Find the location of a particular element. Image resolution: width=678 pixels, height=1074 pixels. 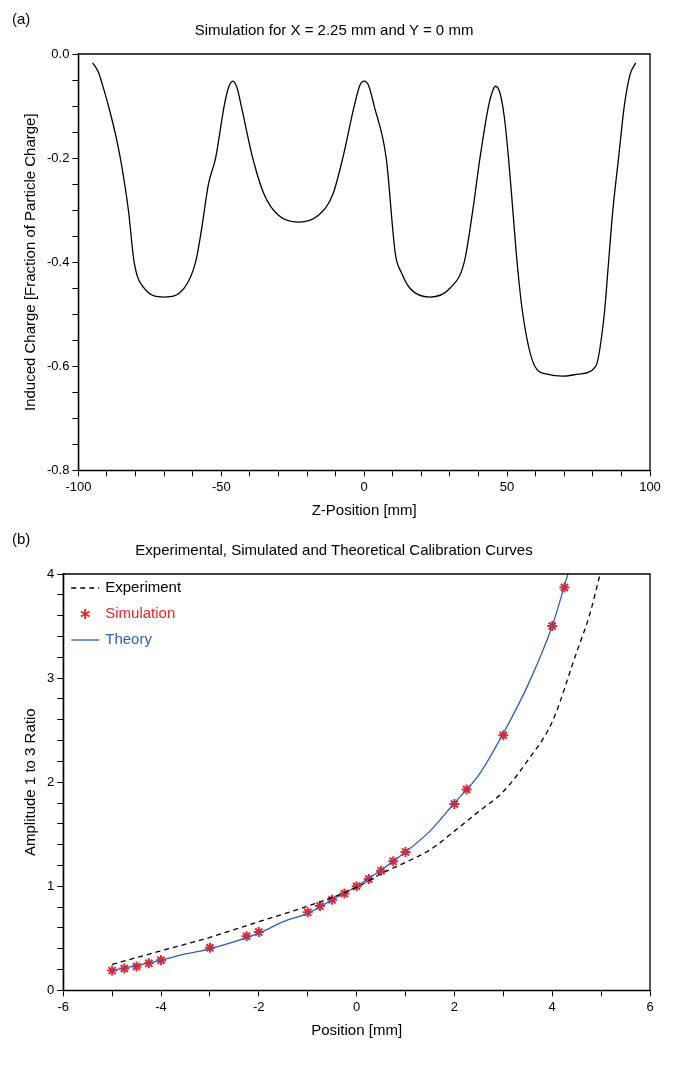

legend-label: Simulation is located at coordinates (140, 613).